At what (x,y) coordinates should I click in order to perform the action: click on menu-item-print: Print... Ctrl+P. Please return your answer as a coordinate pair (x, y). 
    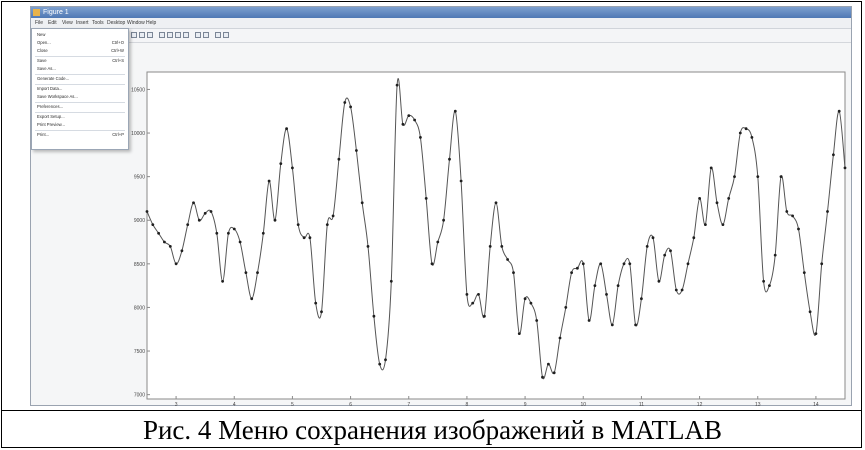
    Looking at the image, I should click on (80, 134).